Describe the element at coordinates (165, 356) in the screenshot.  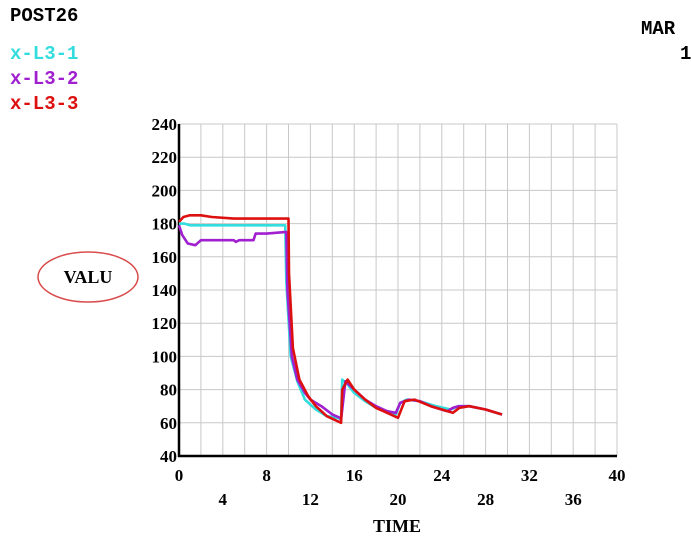
I see `y-tick-label: 100` at that location.